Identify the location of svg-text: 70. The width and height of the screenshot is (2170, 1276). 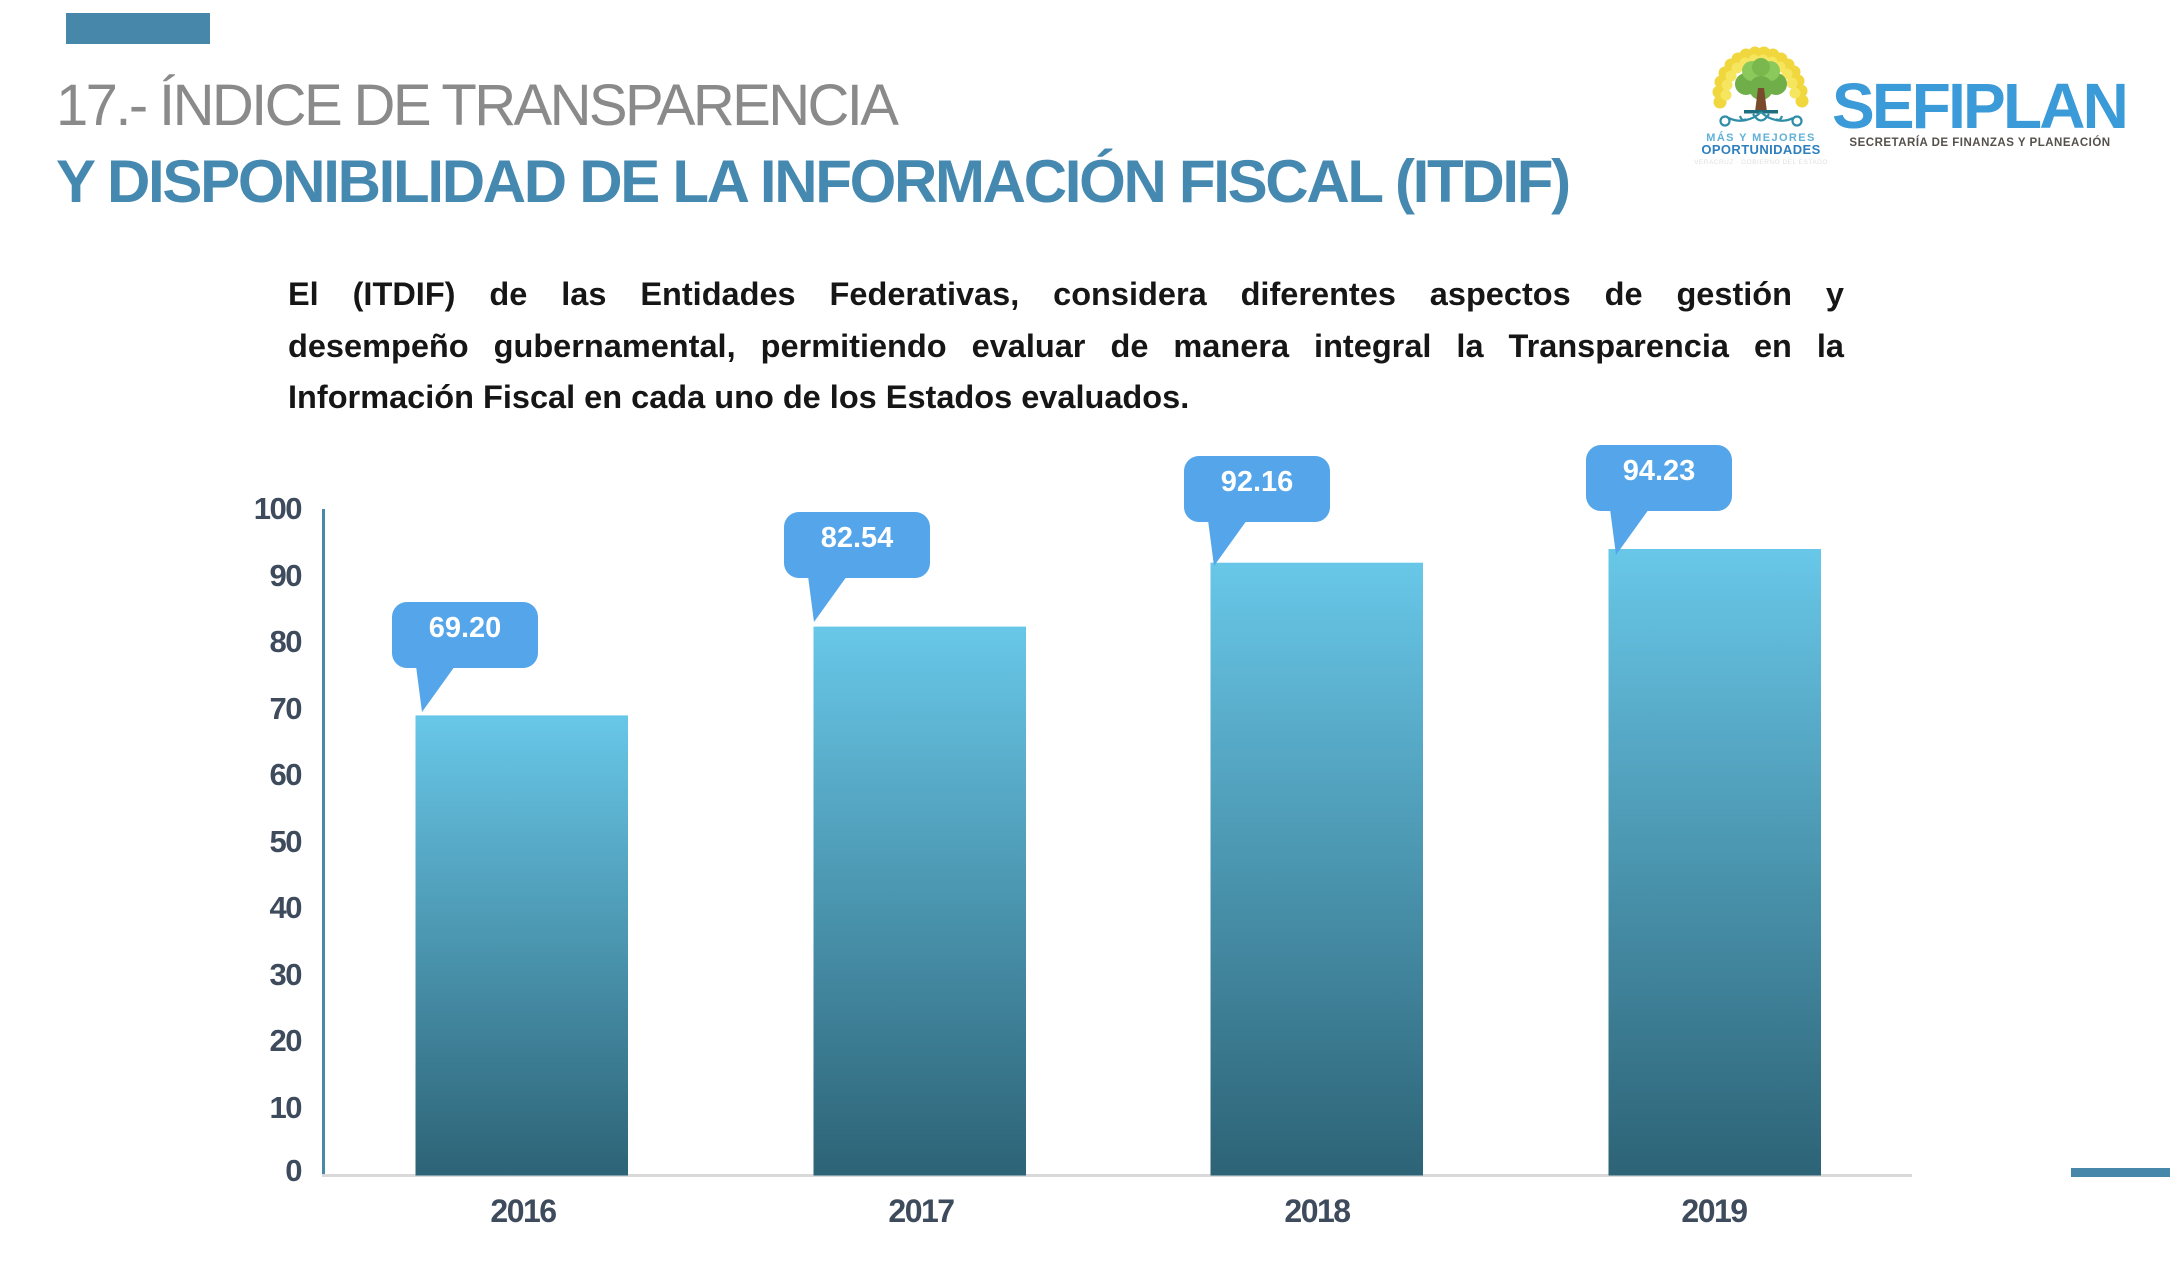
(286, 708).